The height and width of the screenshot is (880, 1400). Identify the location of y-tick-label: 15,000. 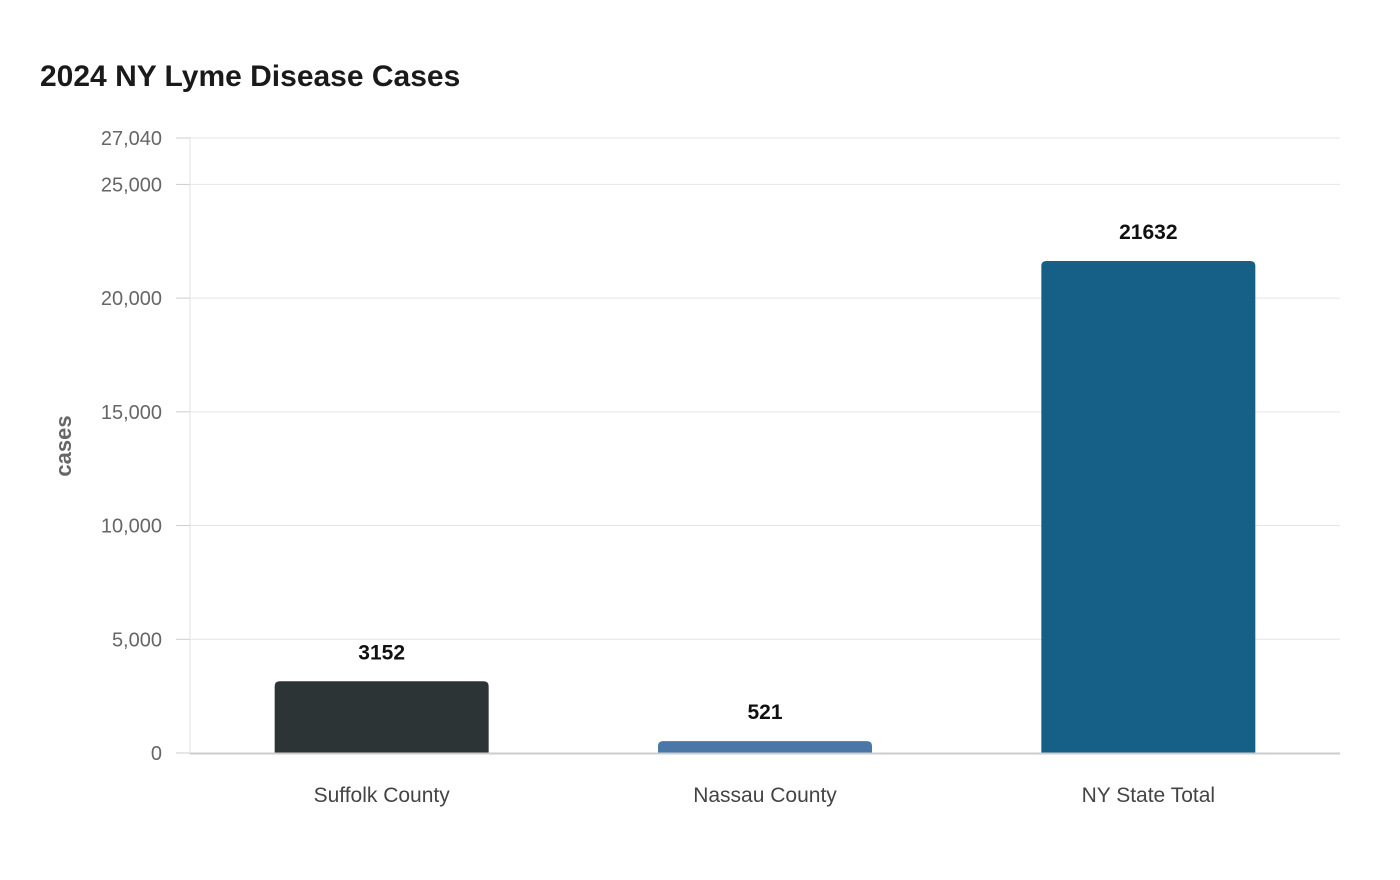
(131, 413).